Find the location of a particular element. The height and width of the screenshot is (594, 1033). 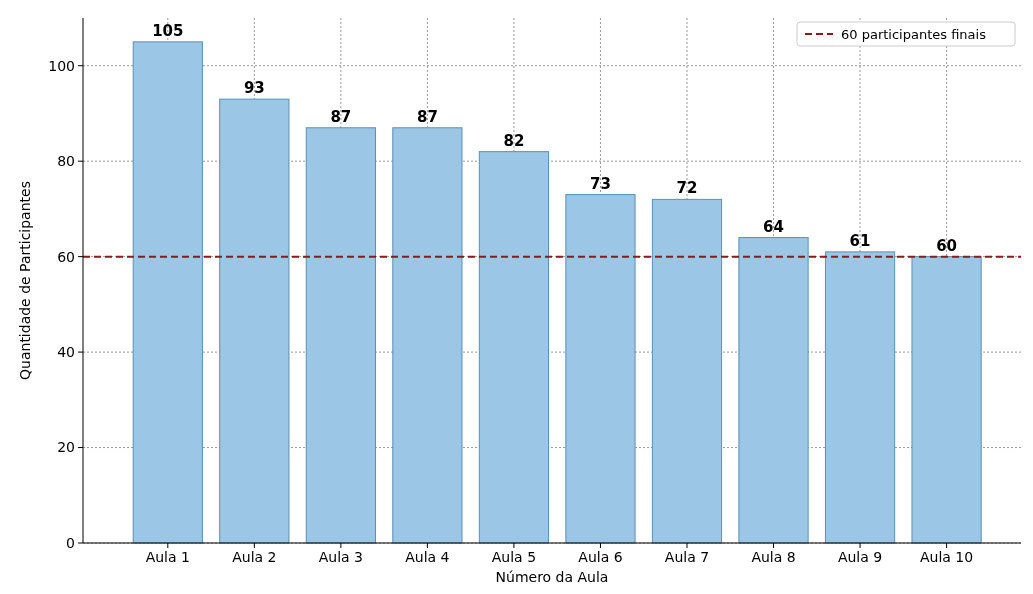

data-label: 64 is located at coordinates (773, 226).